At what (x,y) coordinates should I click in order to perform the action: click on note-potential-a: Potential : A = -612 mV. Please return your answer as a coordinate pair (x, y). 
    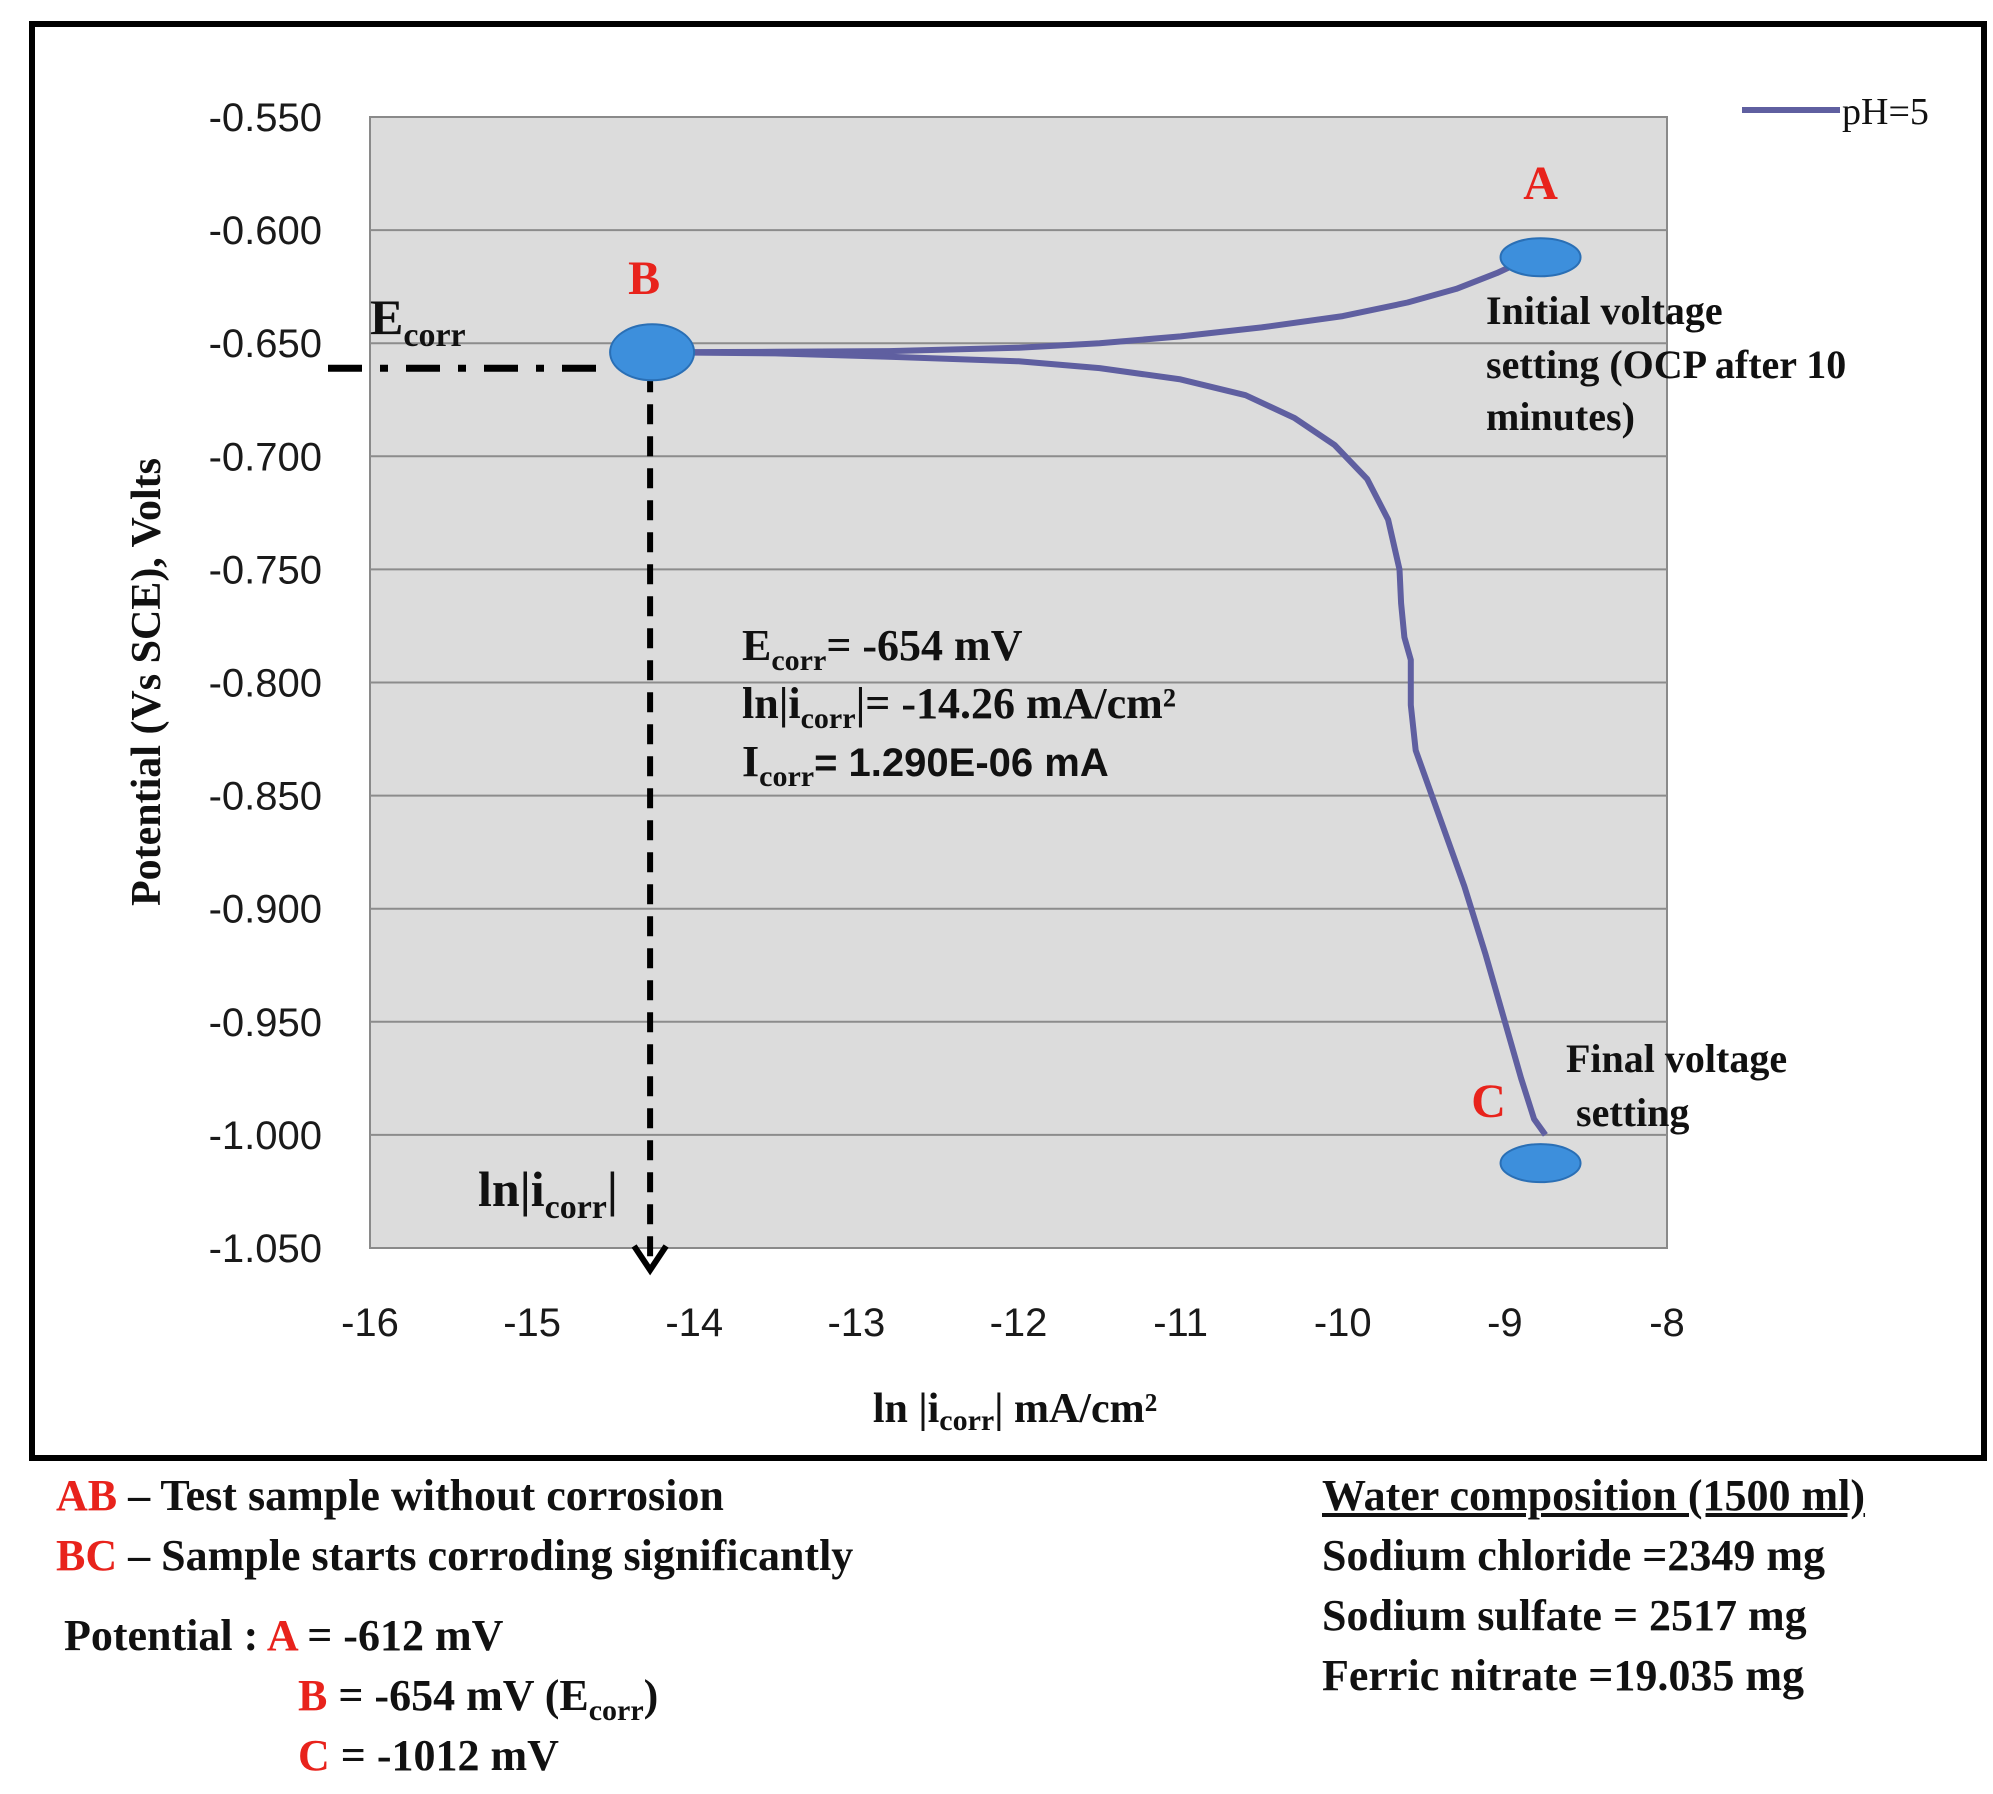
    Looking at the image, I should click on (283, 1635).